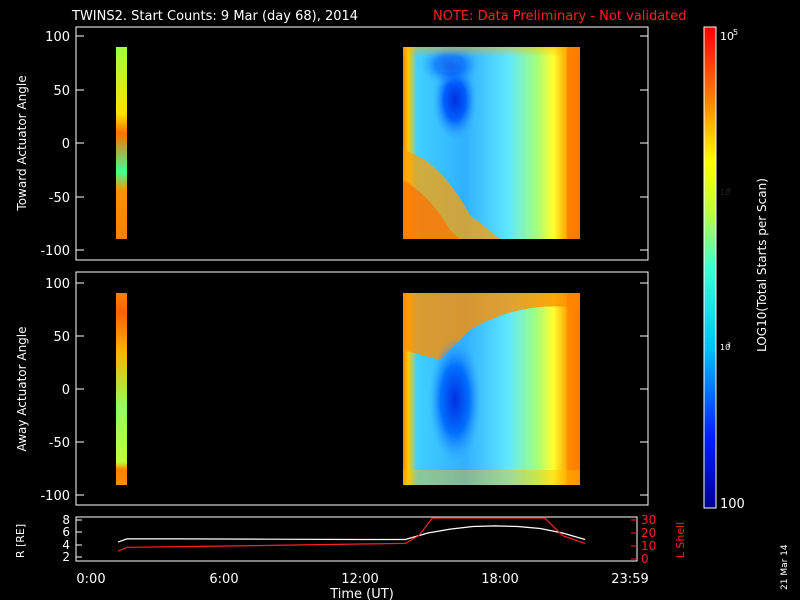 The width and height of the screenshot is (800, 600). Describe the element at coordinates (66, 144) in the screenshot. I see `ytick-toward-0: 0` at that location.